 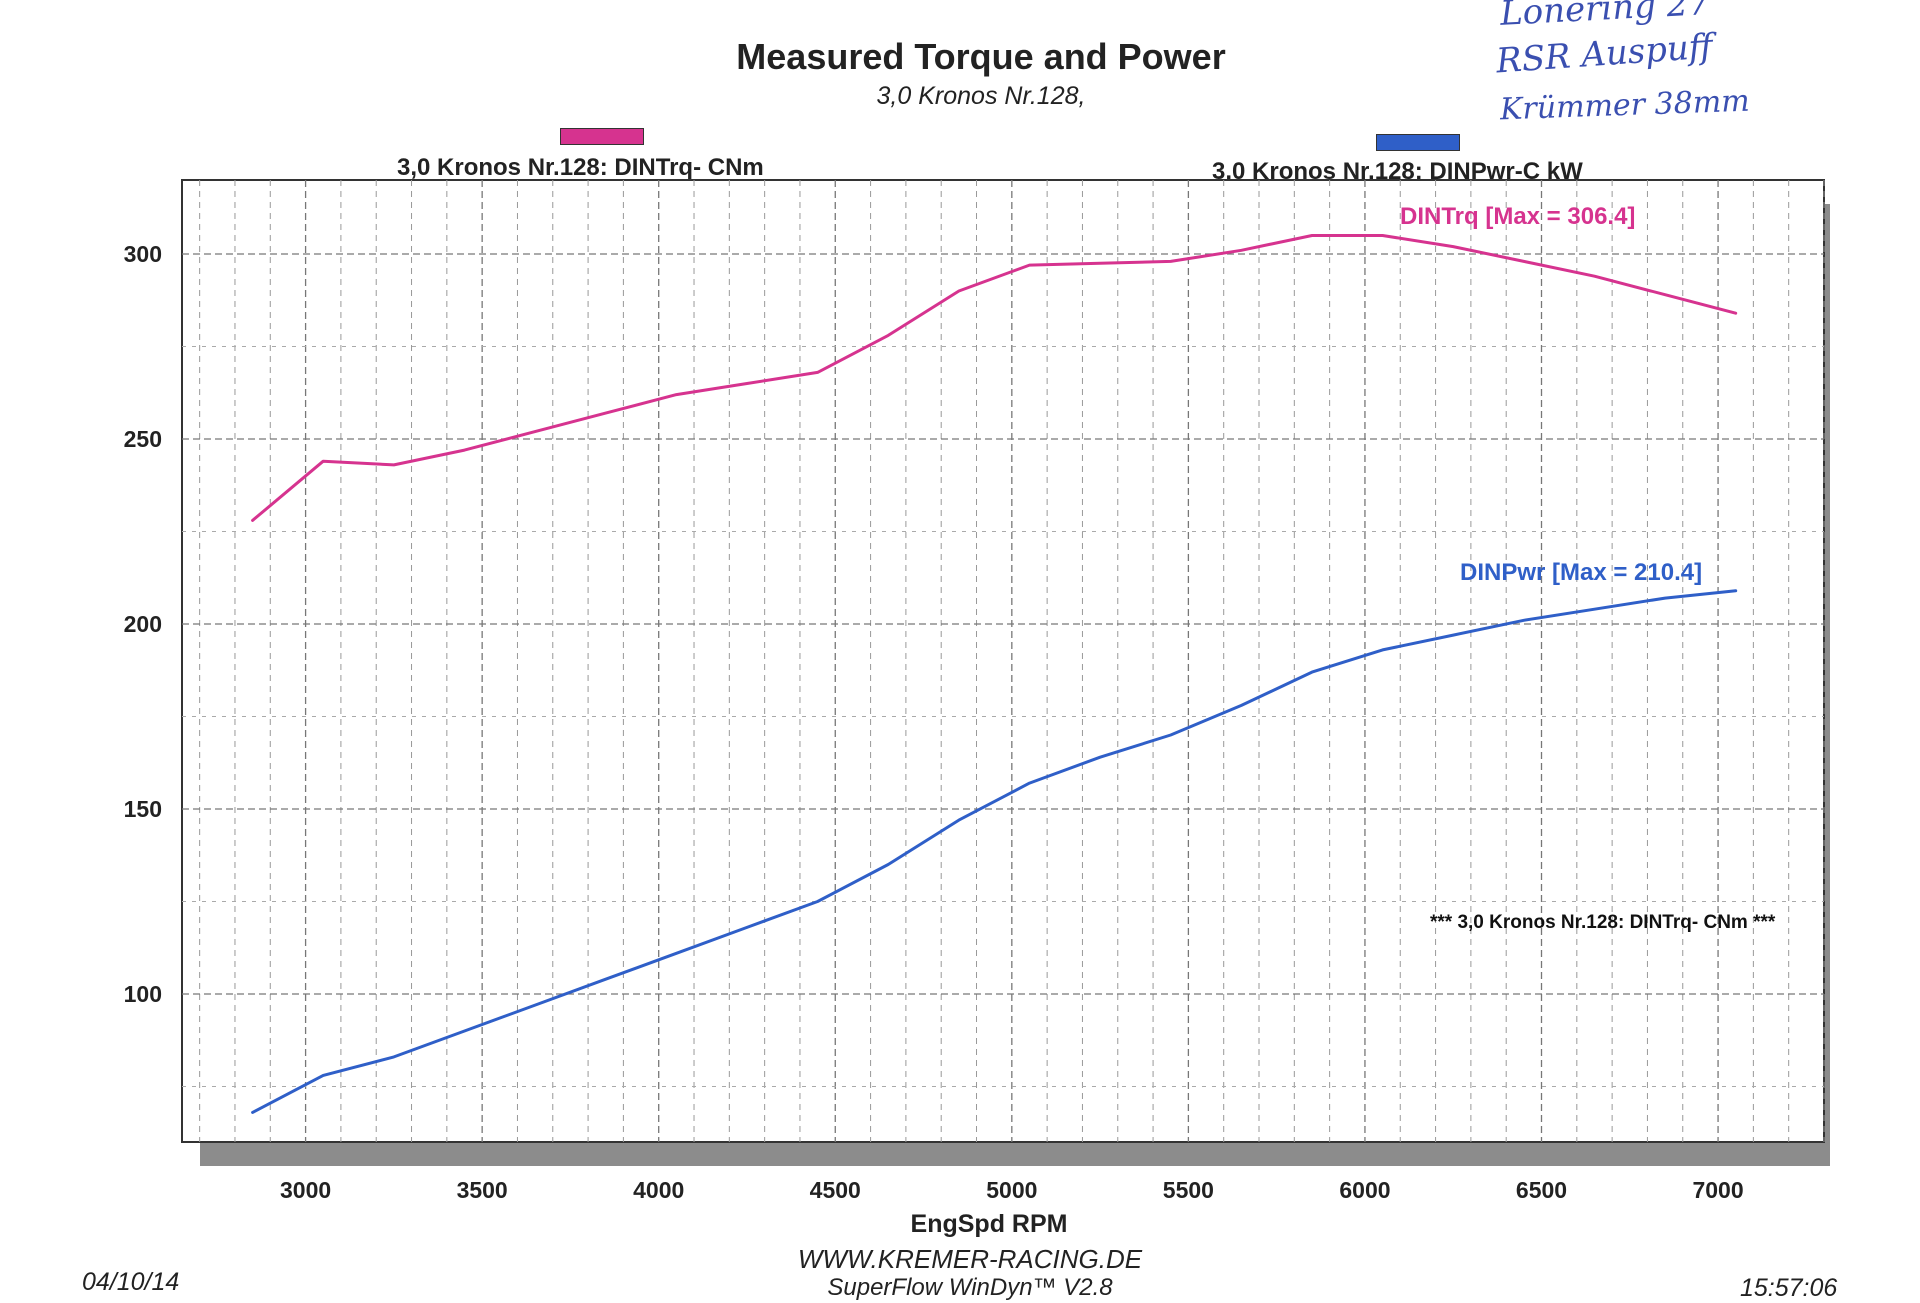 I want to click on x-tick-label: 6500, so click(x=1541, y=1190).